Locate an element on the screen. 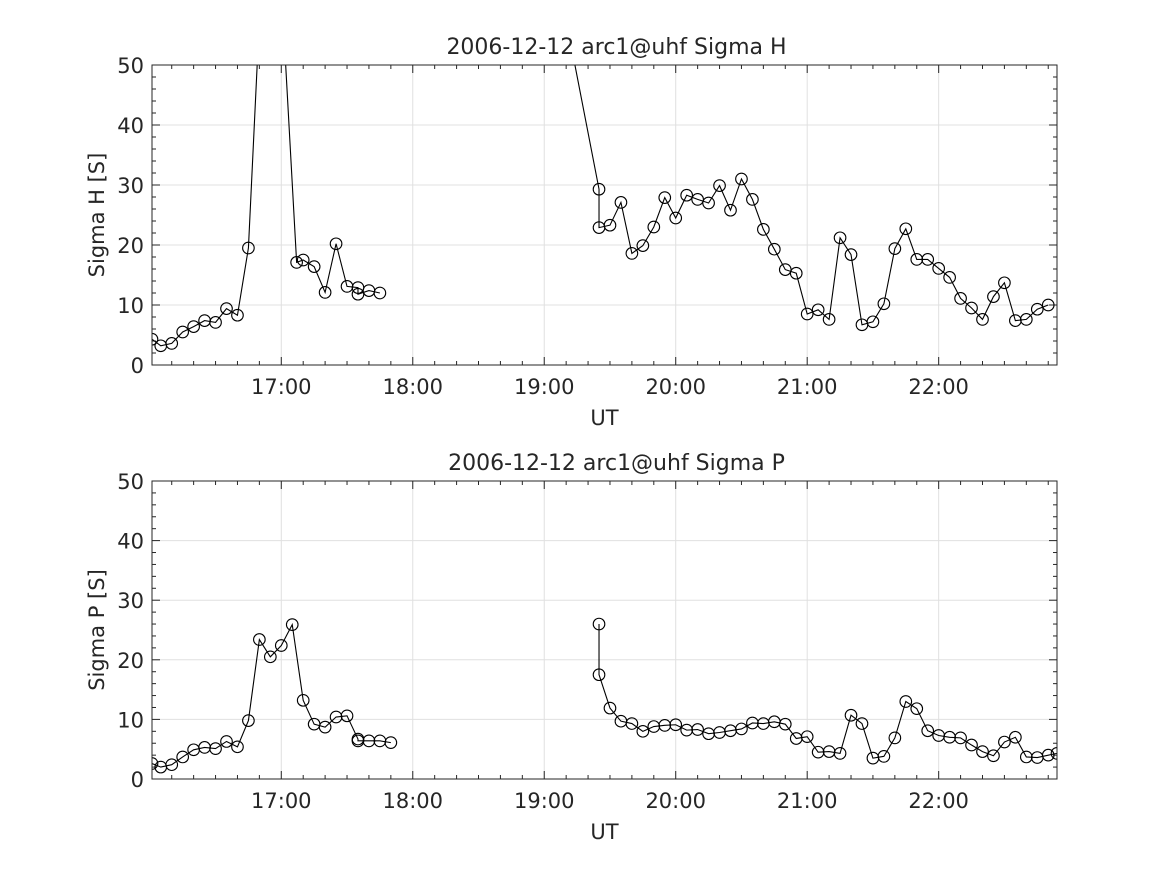 This screenshot has width=1167, height=875. x-axis-label: UT is located at coordinates (604, 418).